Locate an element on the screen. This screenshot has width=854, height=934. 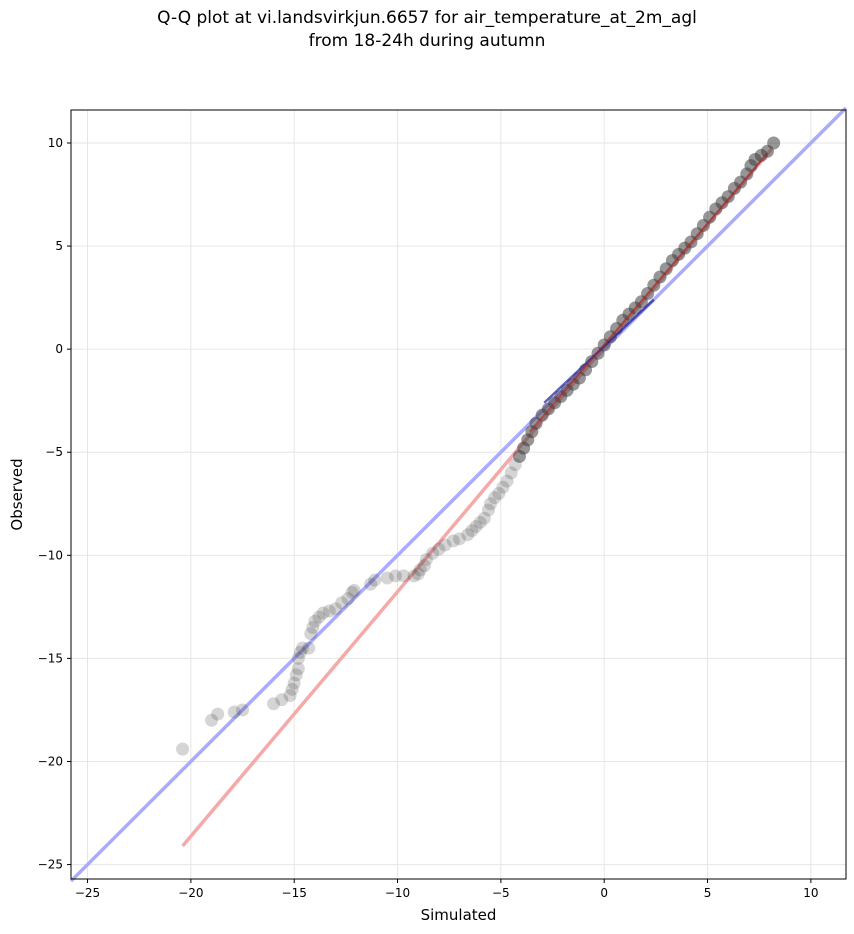
x-axis-label: Simulated is located at coordinates (459, 915).